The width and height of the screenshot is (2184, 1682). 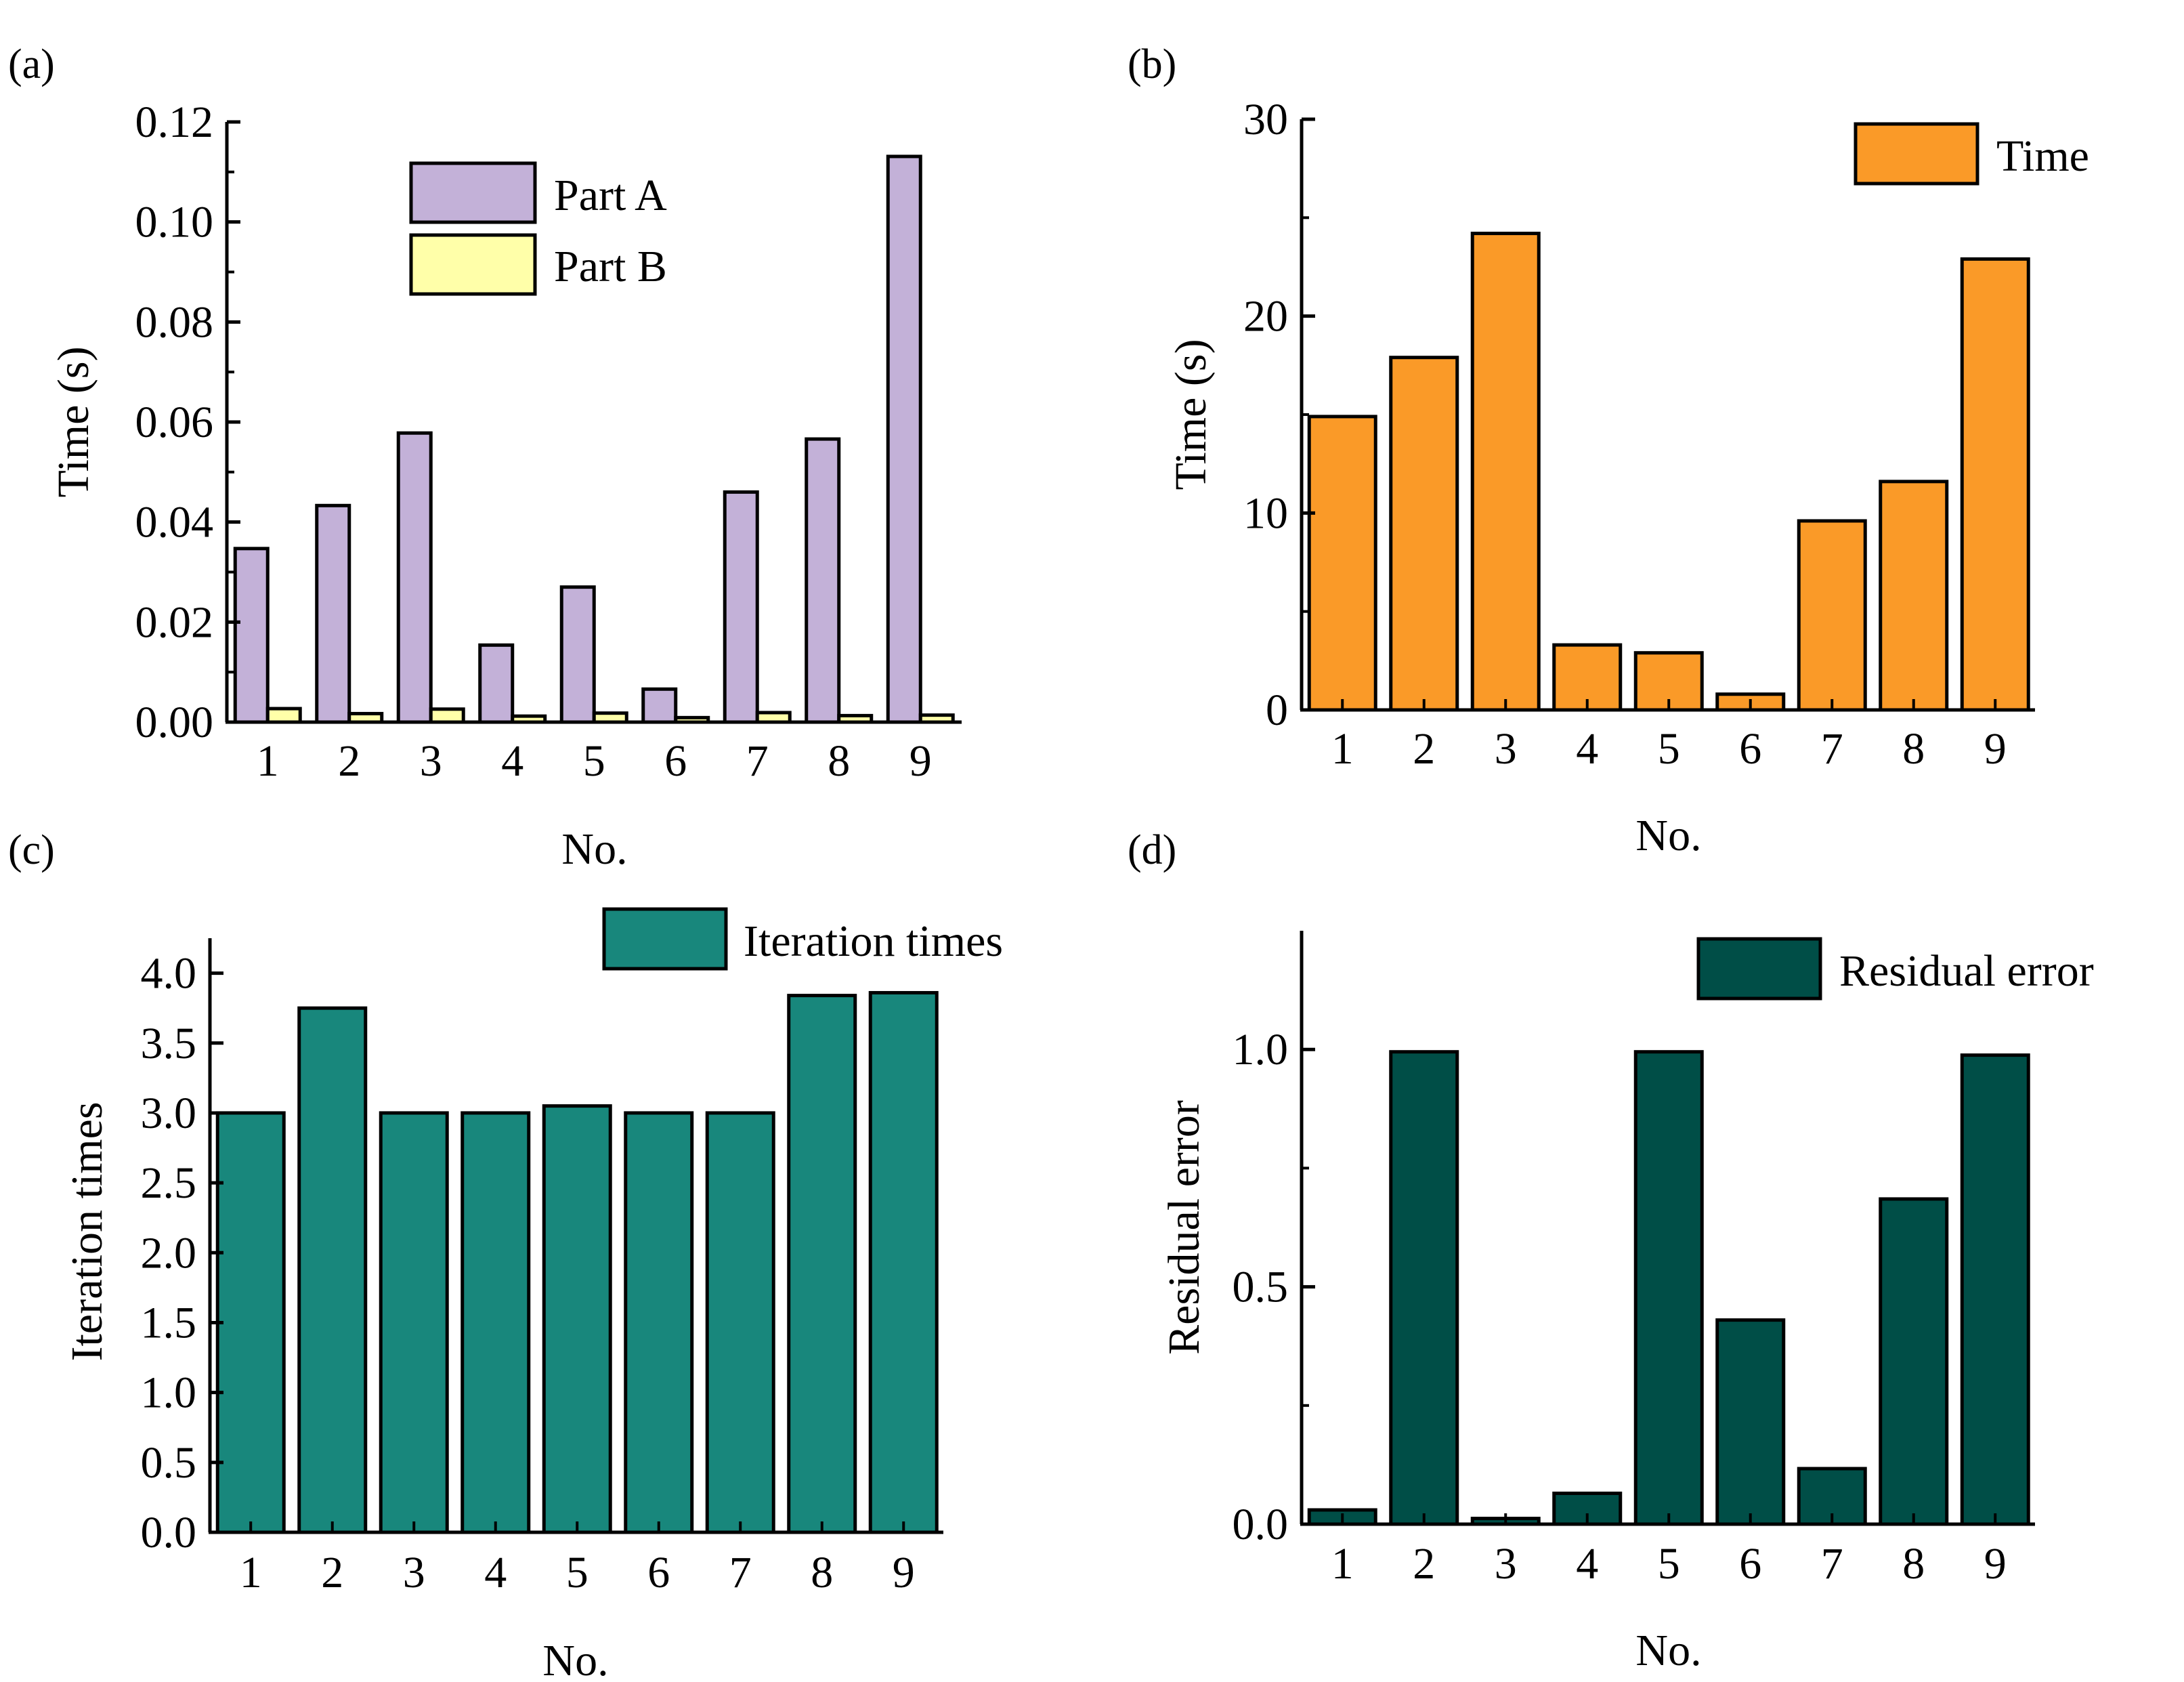 I want to click on x-tick-label-b-9: 9, so click(x=1995, y=749).